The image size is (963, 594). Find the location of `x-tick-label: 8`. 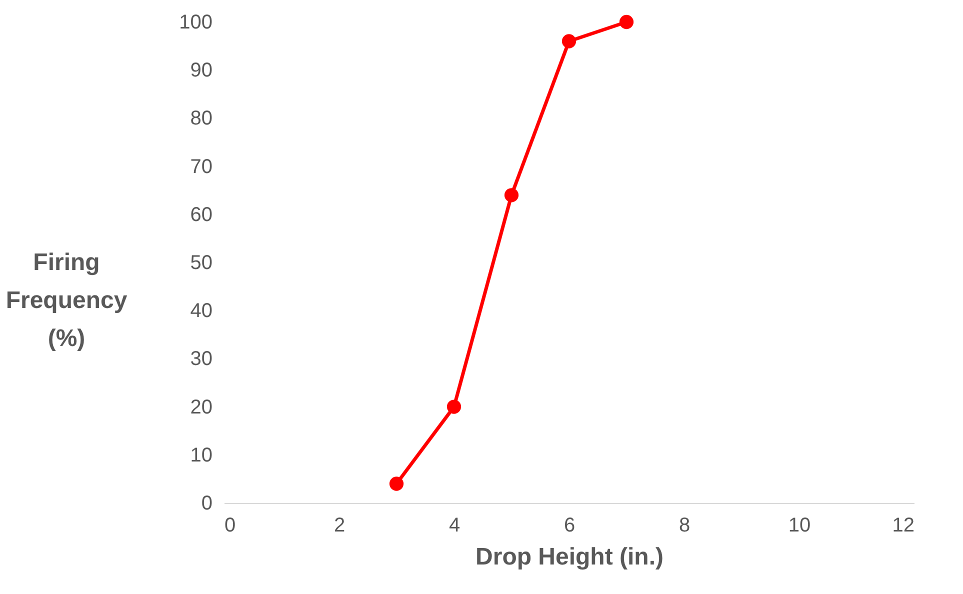

x-tick-label: 8 is located at coordinates (684, 525).